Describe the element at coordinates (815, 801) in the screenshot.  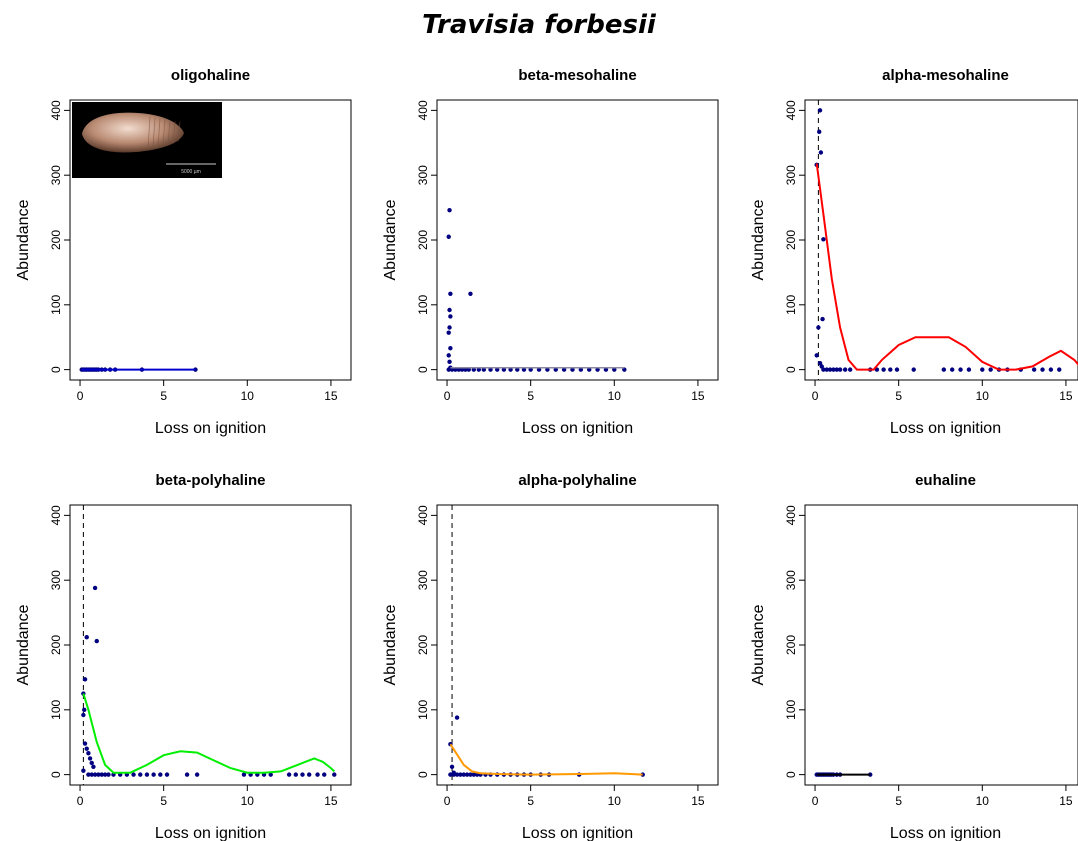
I see `x-tick-label: 0` at that location.